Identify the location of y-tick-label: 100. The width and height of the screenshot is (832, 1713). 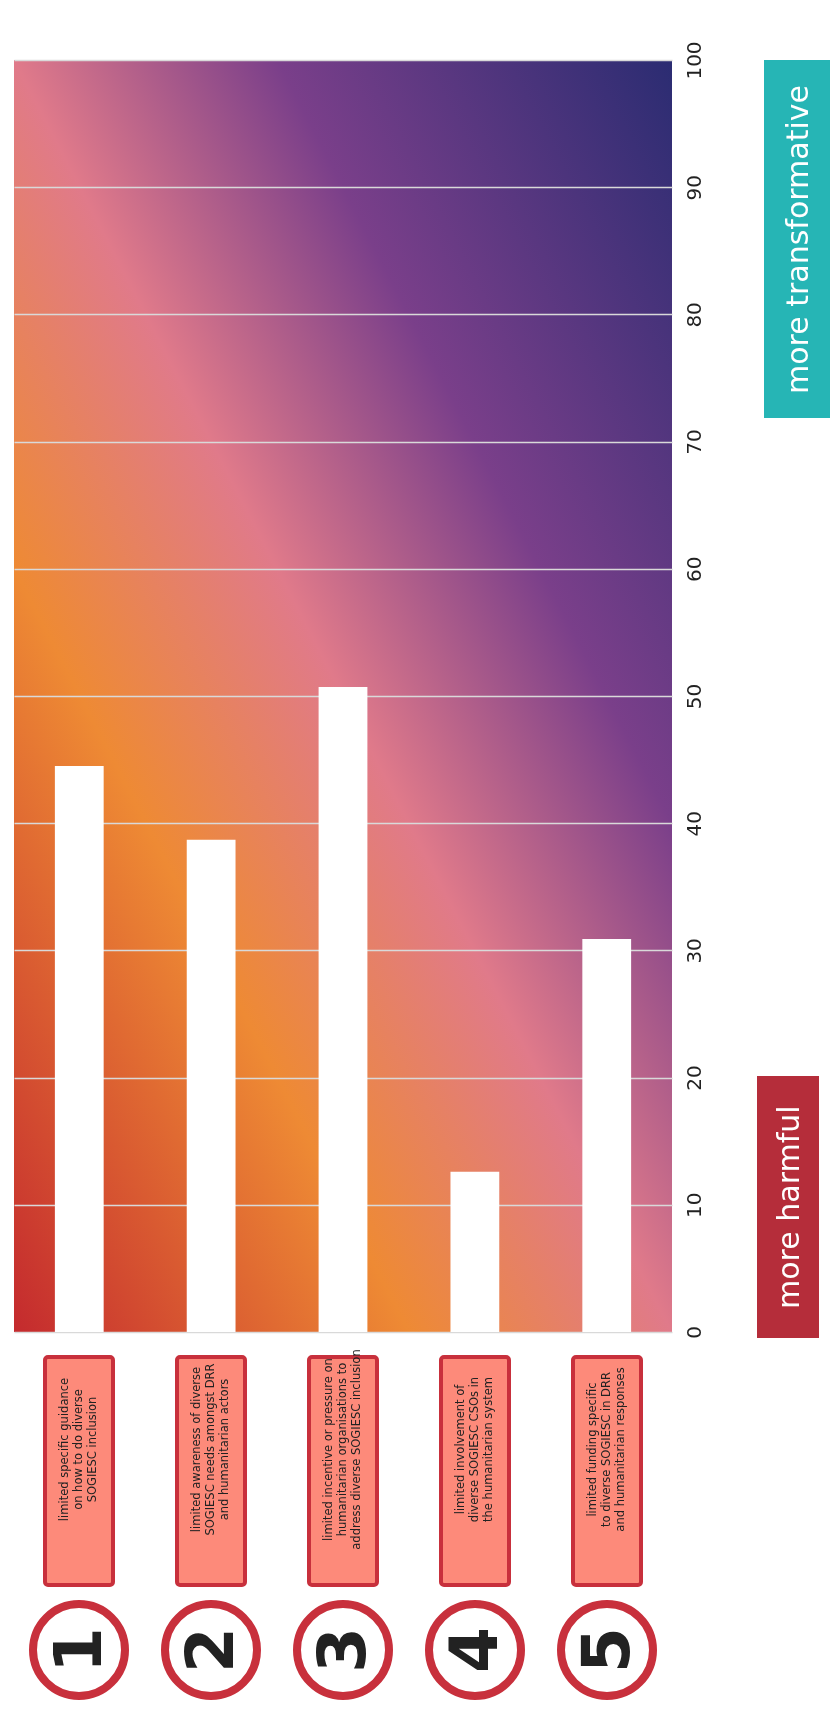
(693, 60).